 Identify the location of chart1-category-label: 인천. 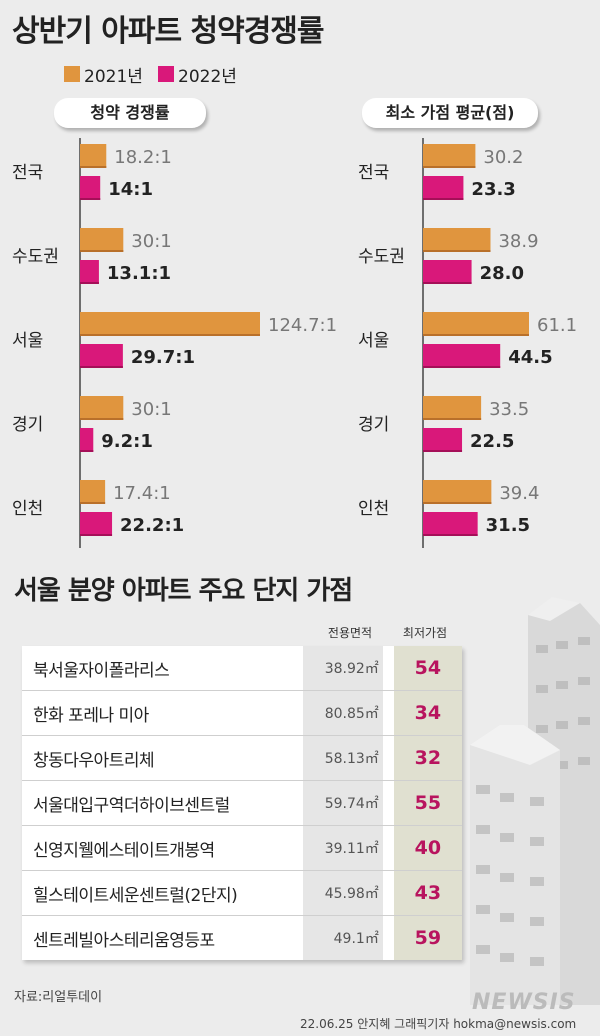
(27, 509).